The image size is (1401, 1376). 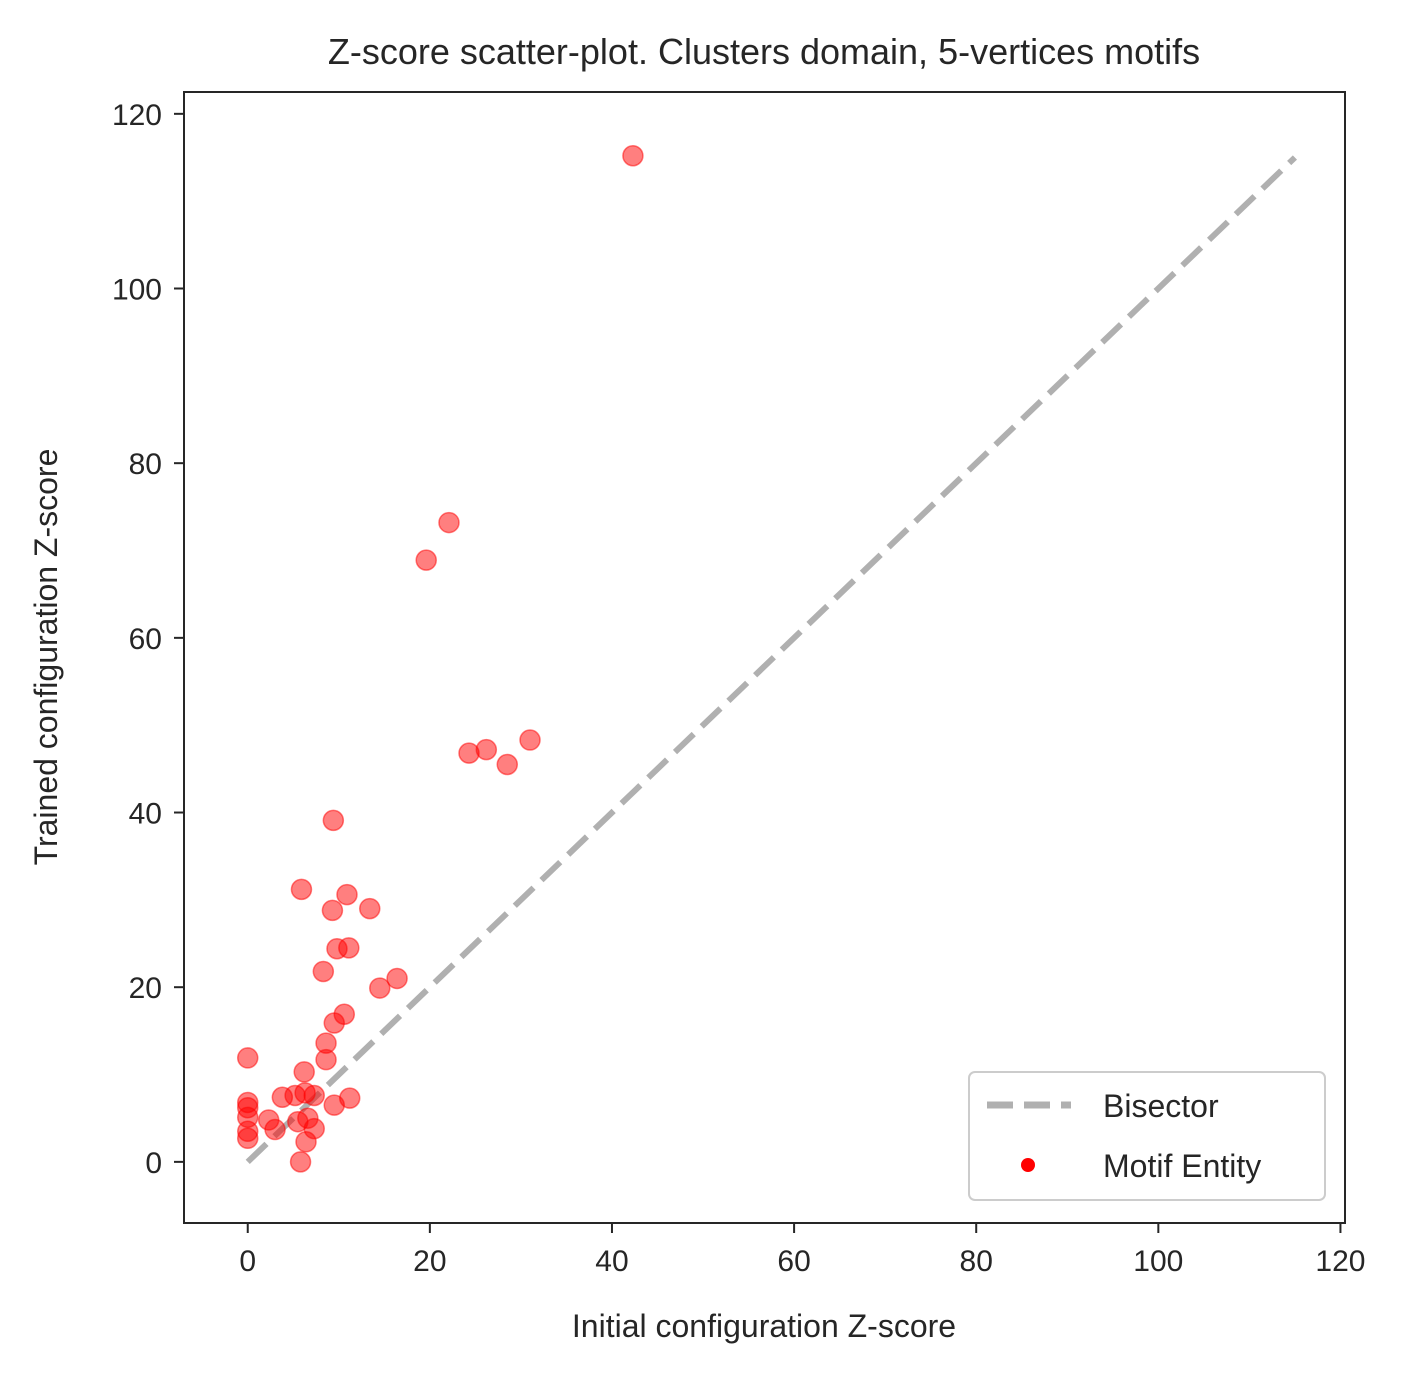 I want to click on legend-frame, so click(x=1147, y=1136).